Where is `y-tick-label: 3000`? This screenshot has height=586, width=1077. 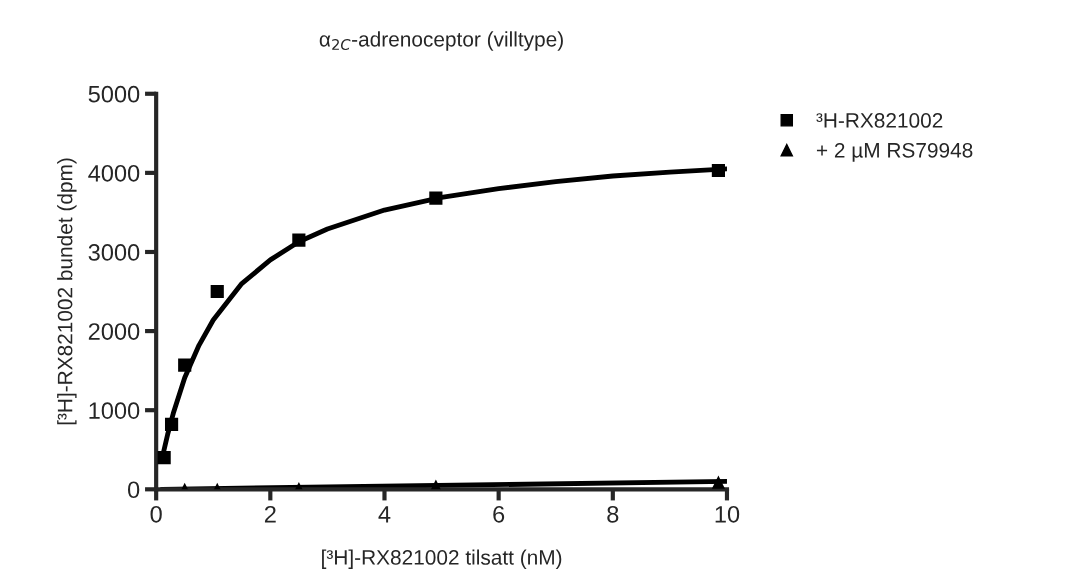
y-tick-label: 3000 is located at coordinates (114, 252).